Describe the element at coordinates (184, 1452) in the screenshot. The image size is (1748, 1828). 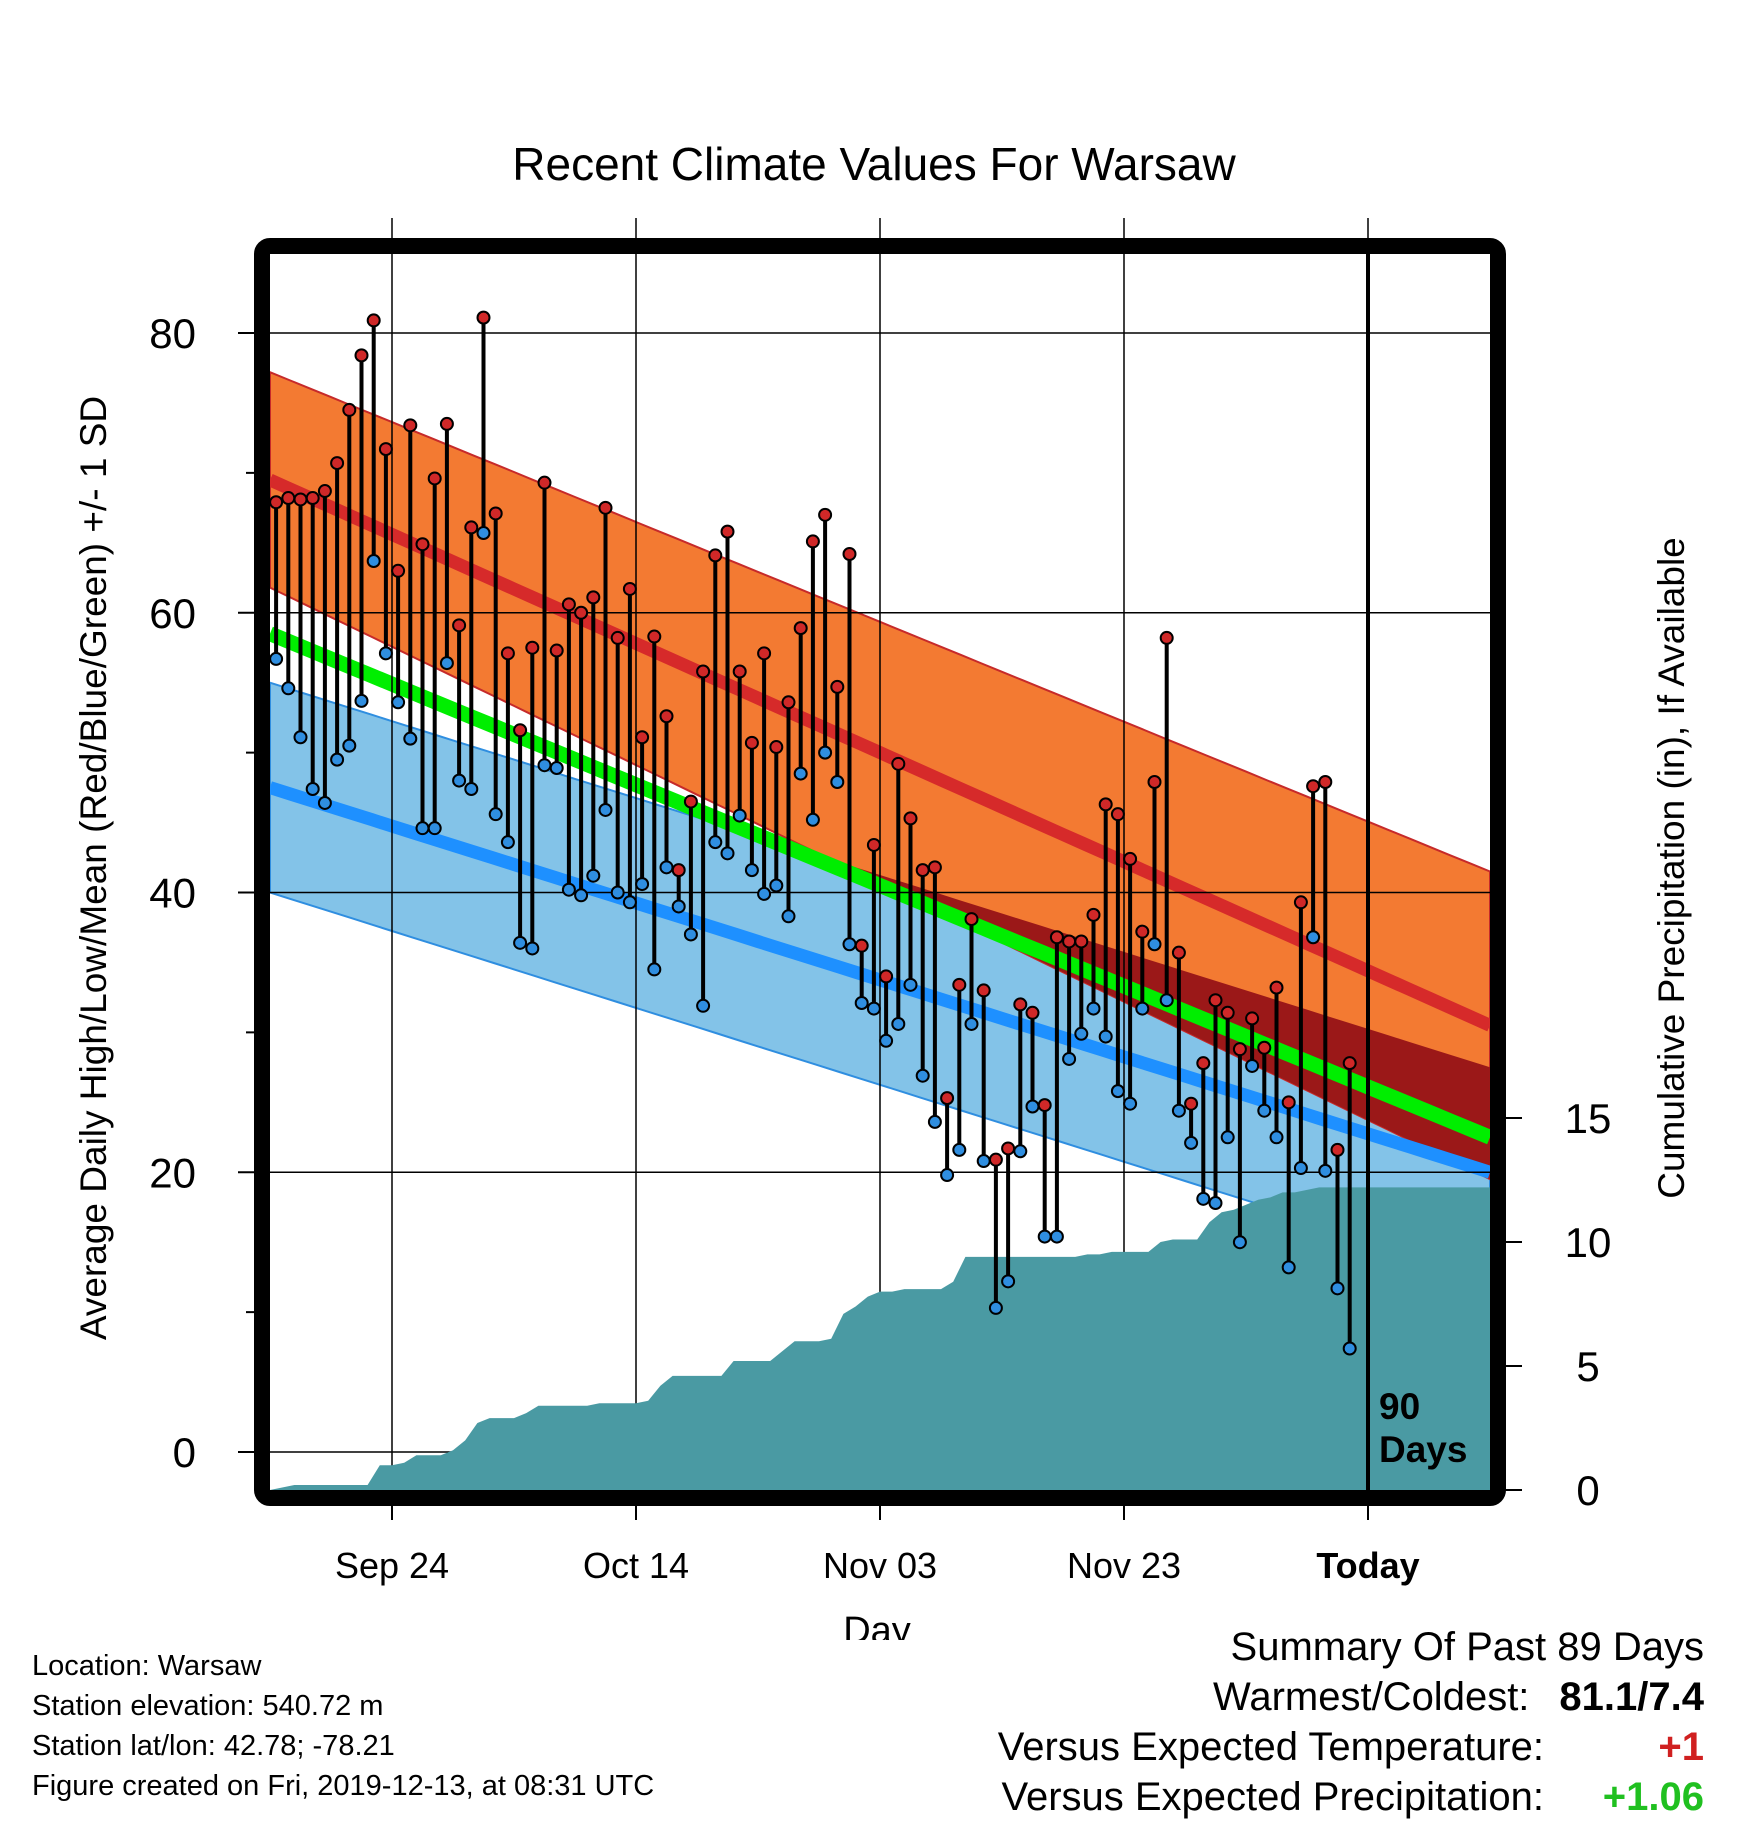
I see `y-tick-label: 0` at that location.